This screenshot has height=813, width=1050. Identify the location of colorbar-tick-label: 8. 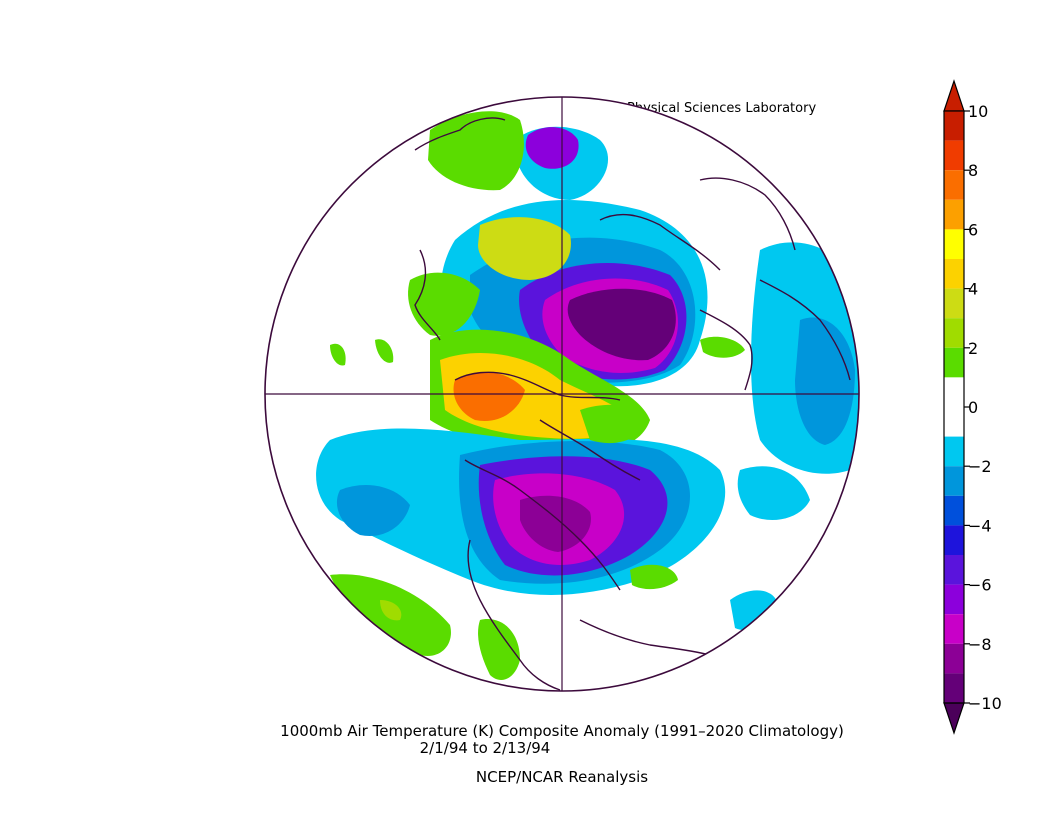
(973, 170).